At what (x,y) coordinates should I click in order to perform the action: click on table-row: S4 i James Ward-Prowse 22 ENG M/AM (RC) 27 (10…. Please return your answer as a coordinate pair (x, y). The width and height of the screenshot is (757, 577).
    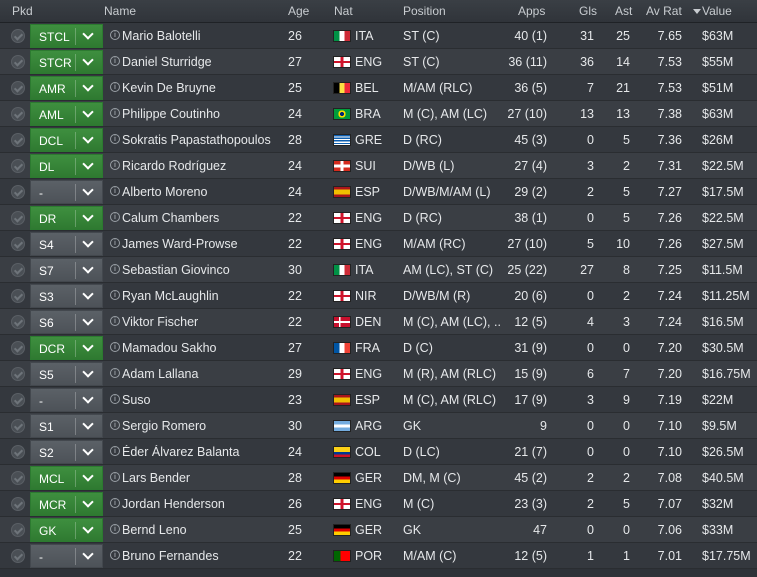
    Looking at the image, I should click on (378, 244).